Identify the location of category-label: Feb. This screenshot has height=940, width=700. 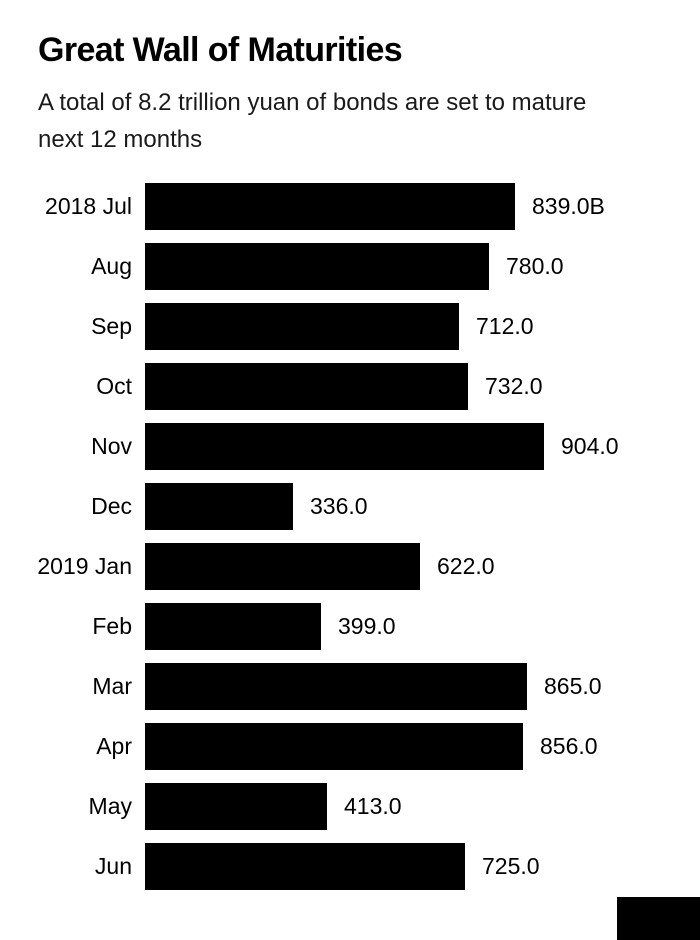
(112, 626).